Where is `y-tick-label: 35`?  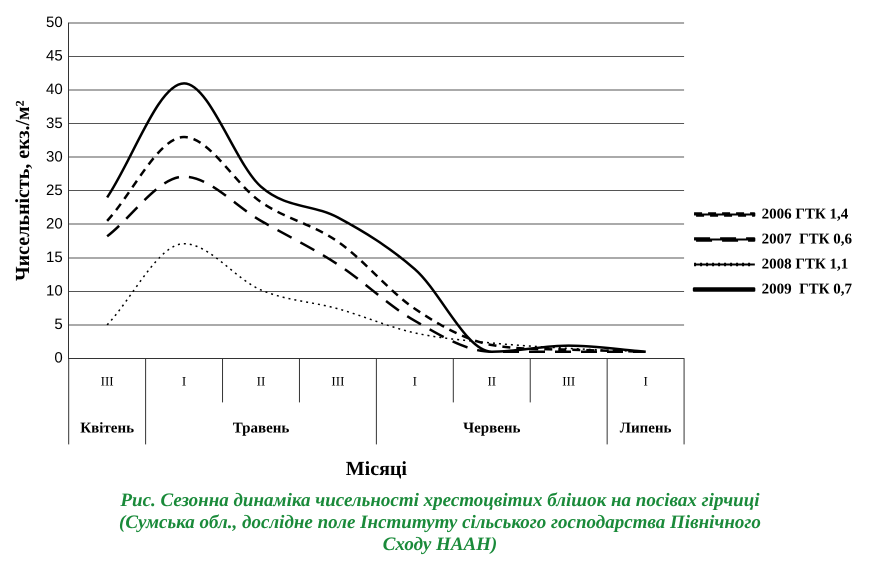
y-tick-label: 35 is located at coordinates (54, 123).